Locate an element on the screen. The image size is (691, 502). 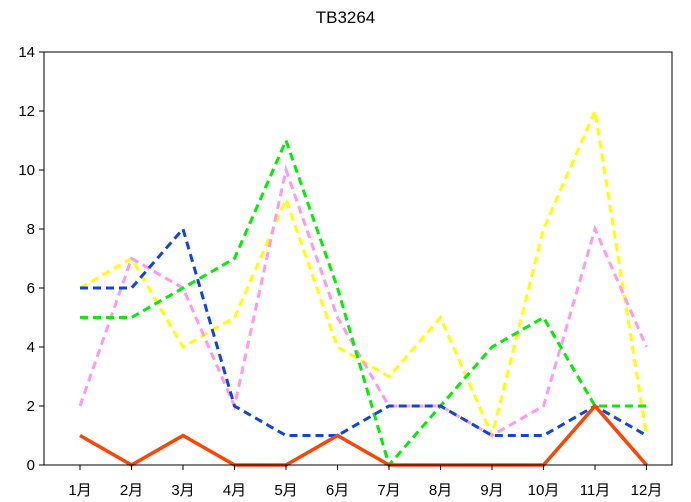
y-tick-label: 4 is located at coordinates (31, 347).